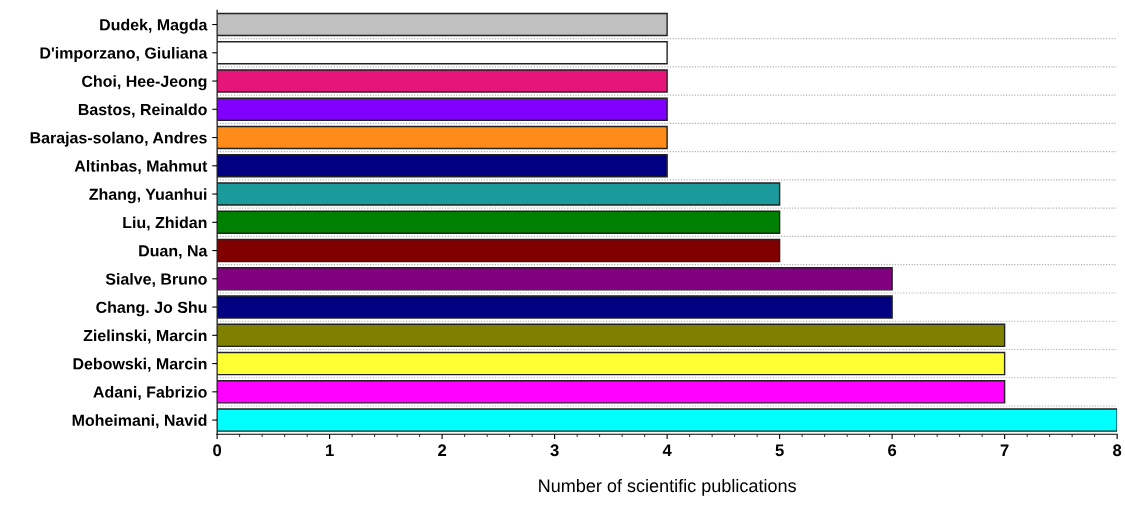 The width and height of the screenshot is (1125, 520). I want to click on y-tick-label: Debowski, Marcin, so click(140, 364).